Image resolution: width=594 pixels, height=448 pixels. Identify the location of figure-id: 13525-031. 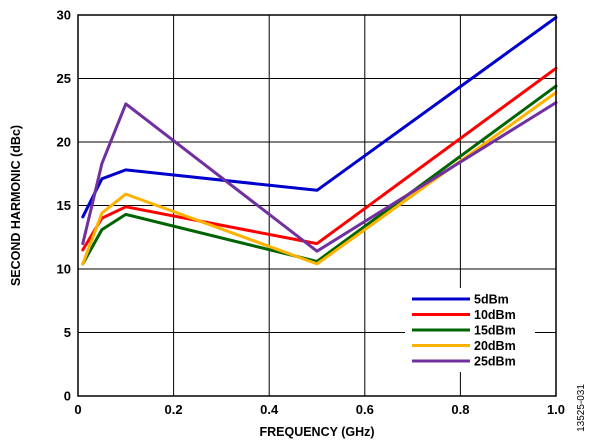
(581, 408).